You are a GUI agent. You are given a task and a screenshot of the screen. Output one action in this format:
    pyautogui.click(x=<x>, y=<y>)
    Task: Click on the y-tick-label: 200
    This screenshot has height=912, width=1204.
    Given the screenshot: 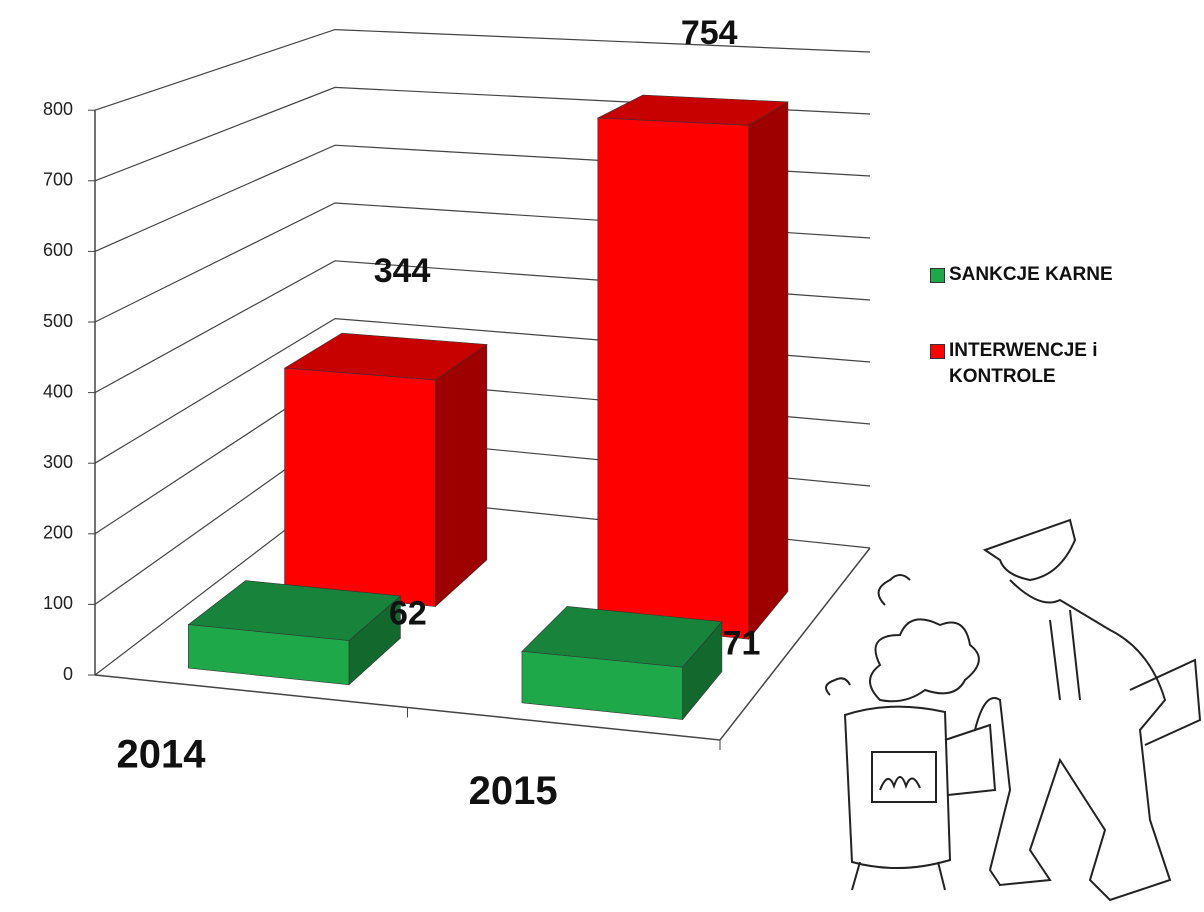 What is the action you would take?
    pyautogui.click(x=58, y=533)
    